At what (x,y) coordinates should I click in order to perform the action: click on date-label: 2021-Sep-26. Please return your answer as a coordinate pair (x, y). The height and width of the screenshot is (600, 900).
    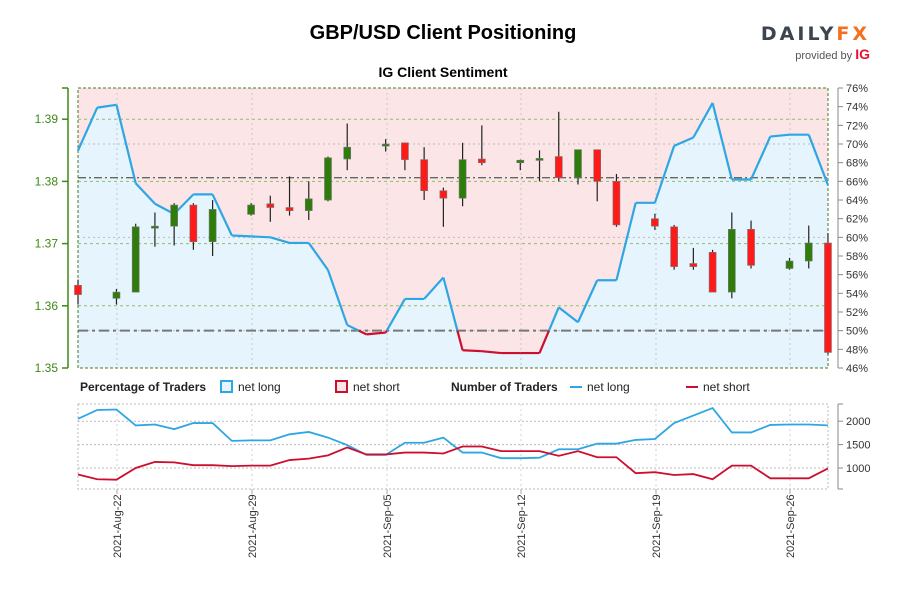
    Looking at the image, I should click on (791, 526).